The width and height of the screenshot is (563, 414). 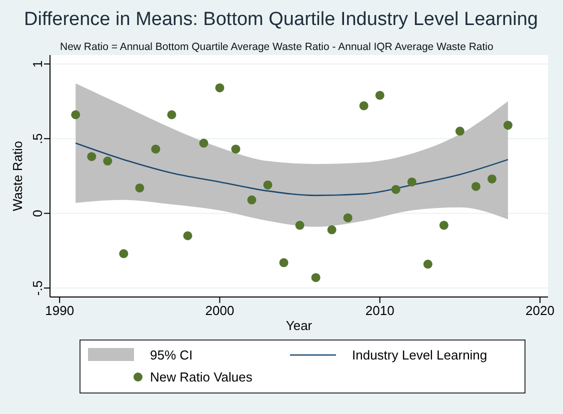 What do you see at coordinates (59, 310) in the screenshot?
I see `x-tick-label: 1990` at bounding box center [59, 310].